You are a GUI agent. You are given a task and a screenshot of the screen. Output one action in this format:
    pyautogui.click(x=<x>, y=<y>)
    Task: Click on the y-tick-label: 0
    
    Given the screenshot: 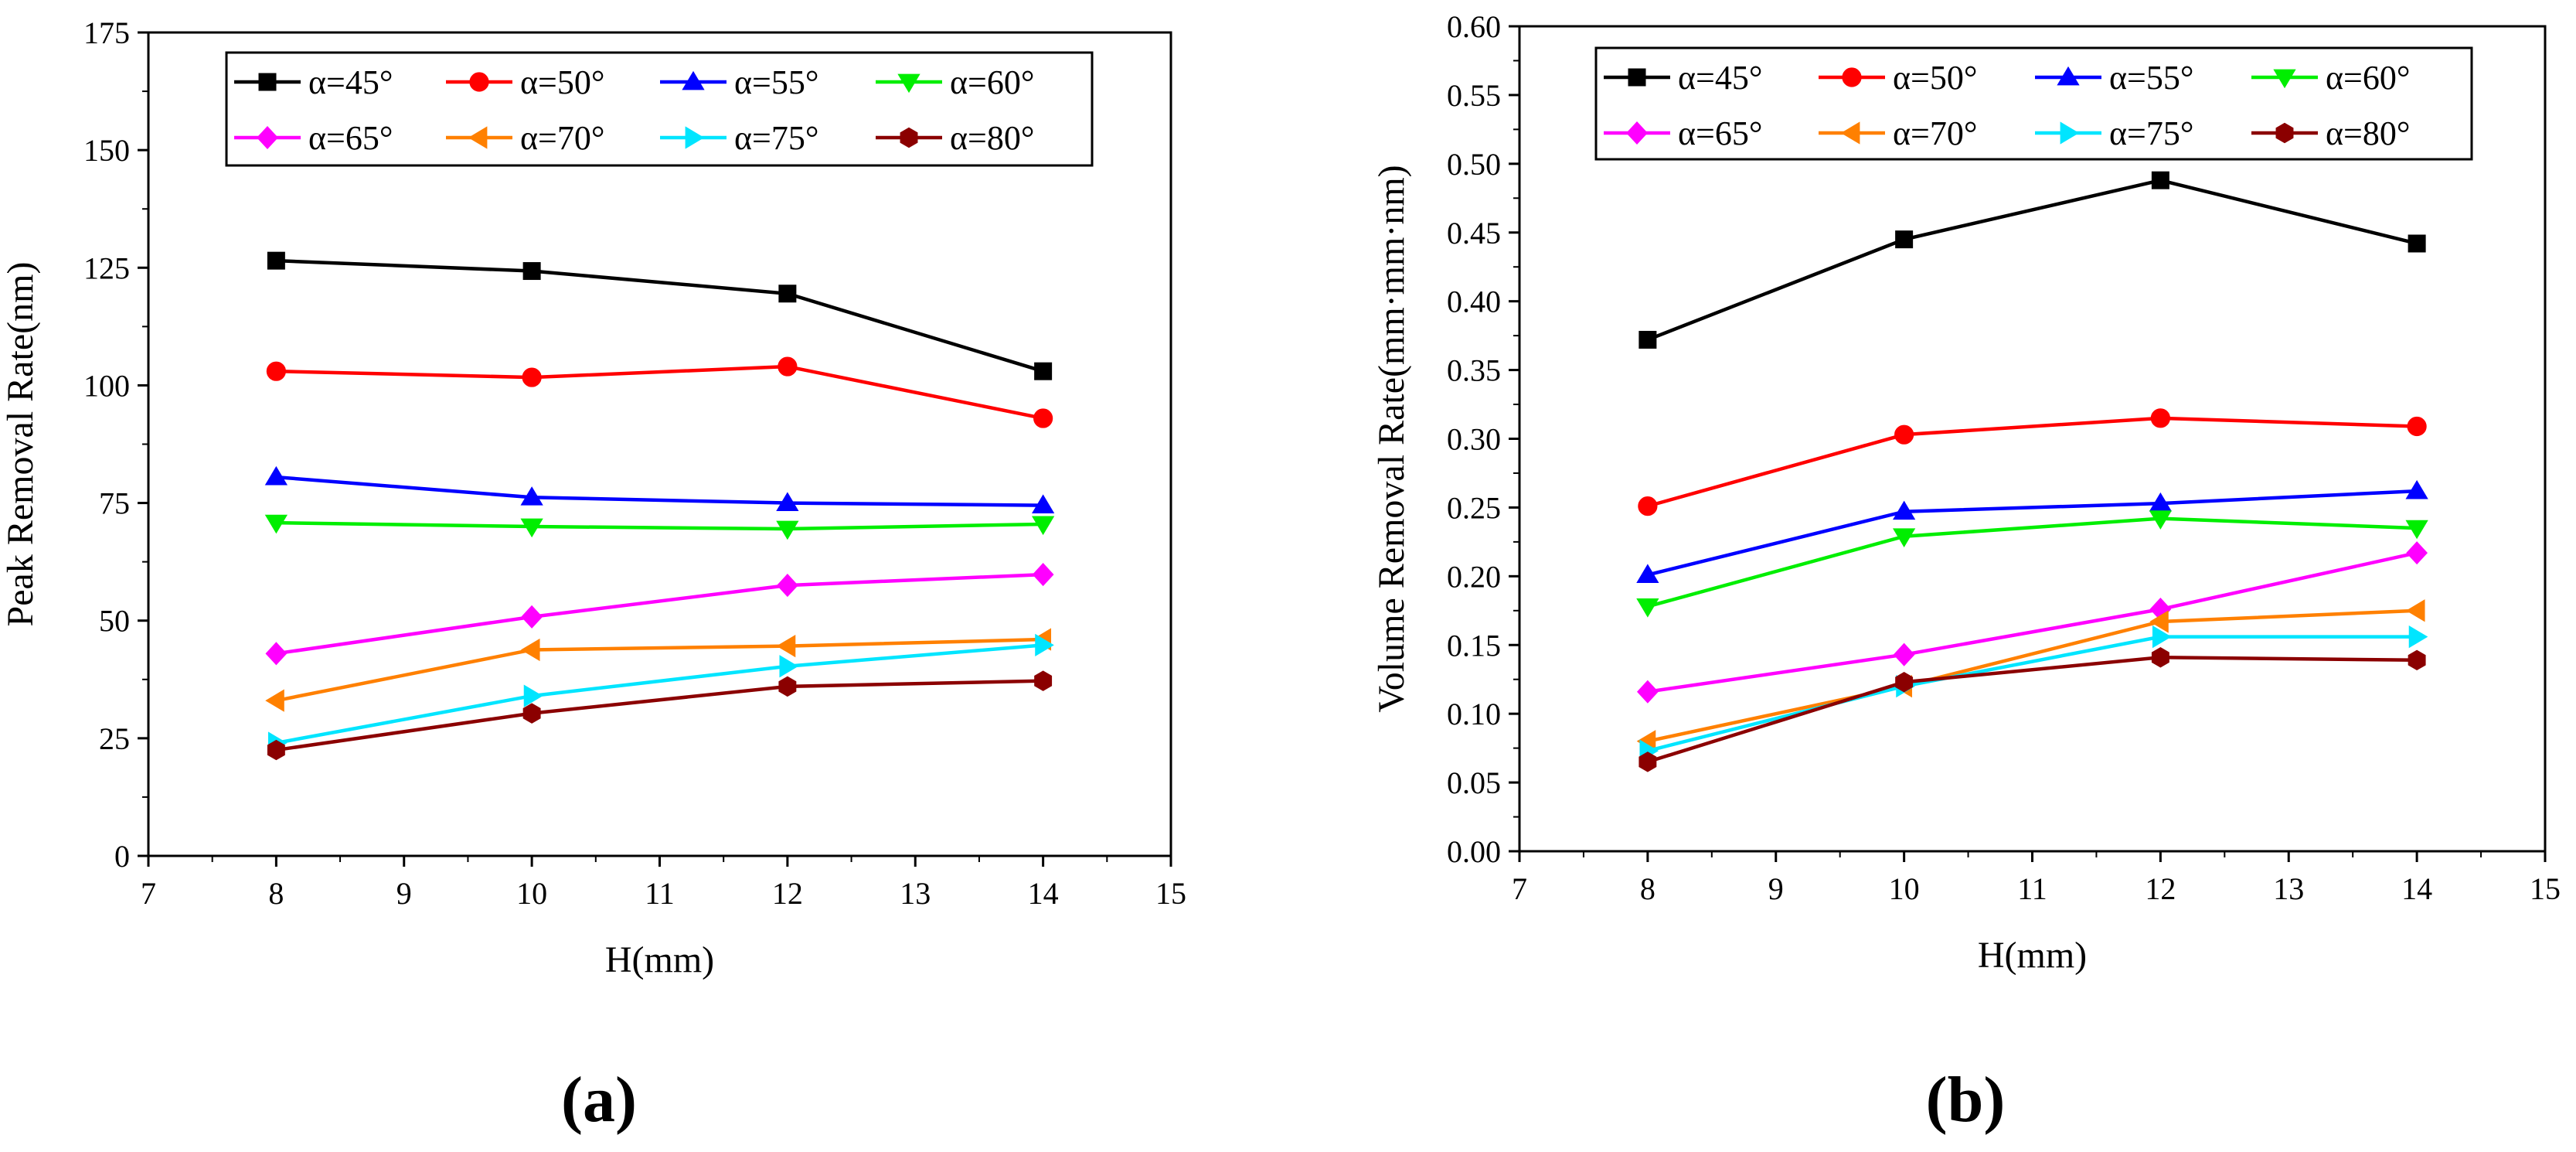 What is the action you would take?
    pyautogui.click(x=122, y=856)
    